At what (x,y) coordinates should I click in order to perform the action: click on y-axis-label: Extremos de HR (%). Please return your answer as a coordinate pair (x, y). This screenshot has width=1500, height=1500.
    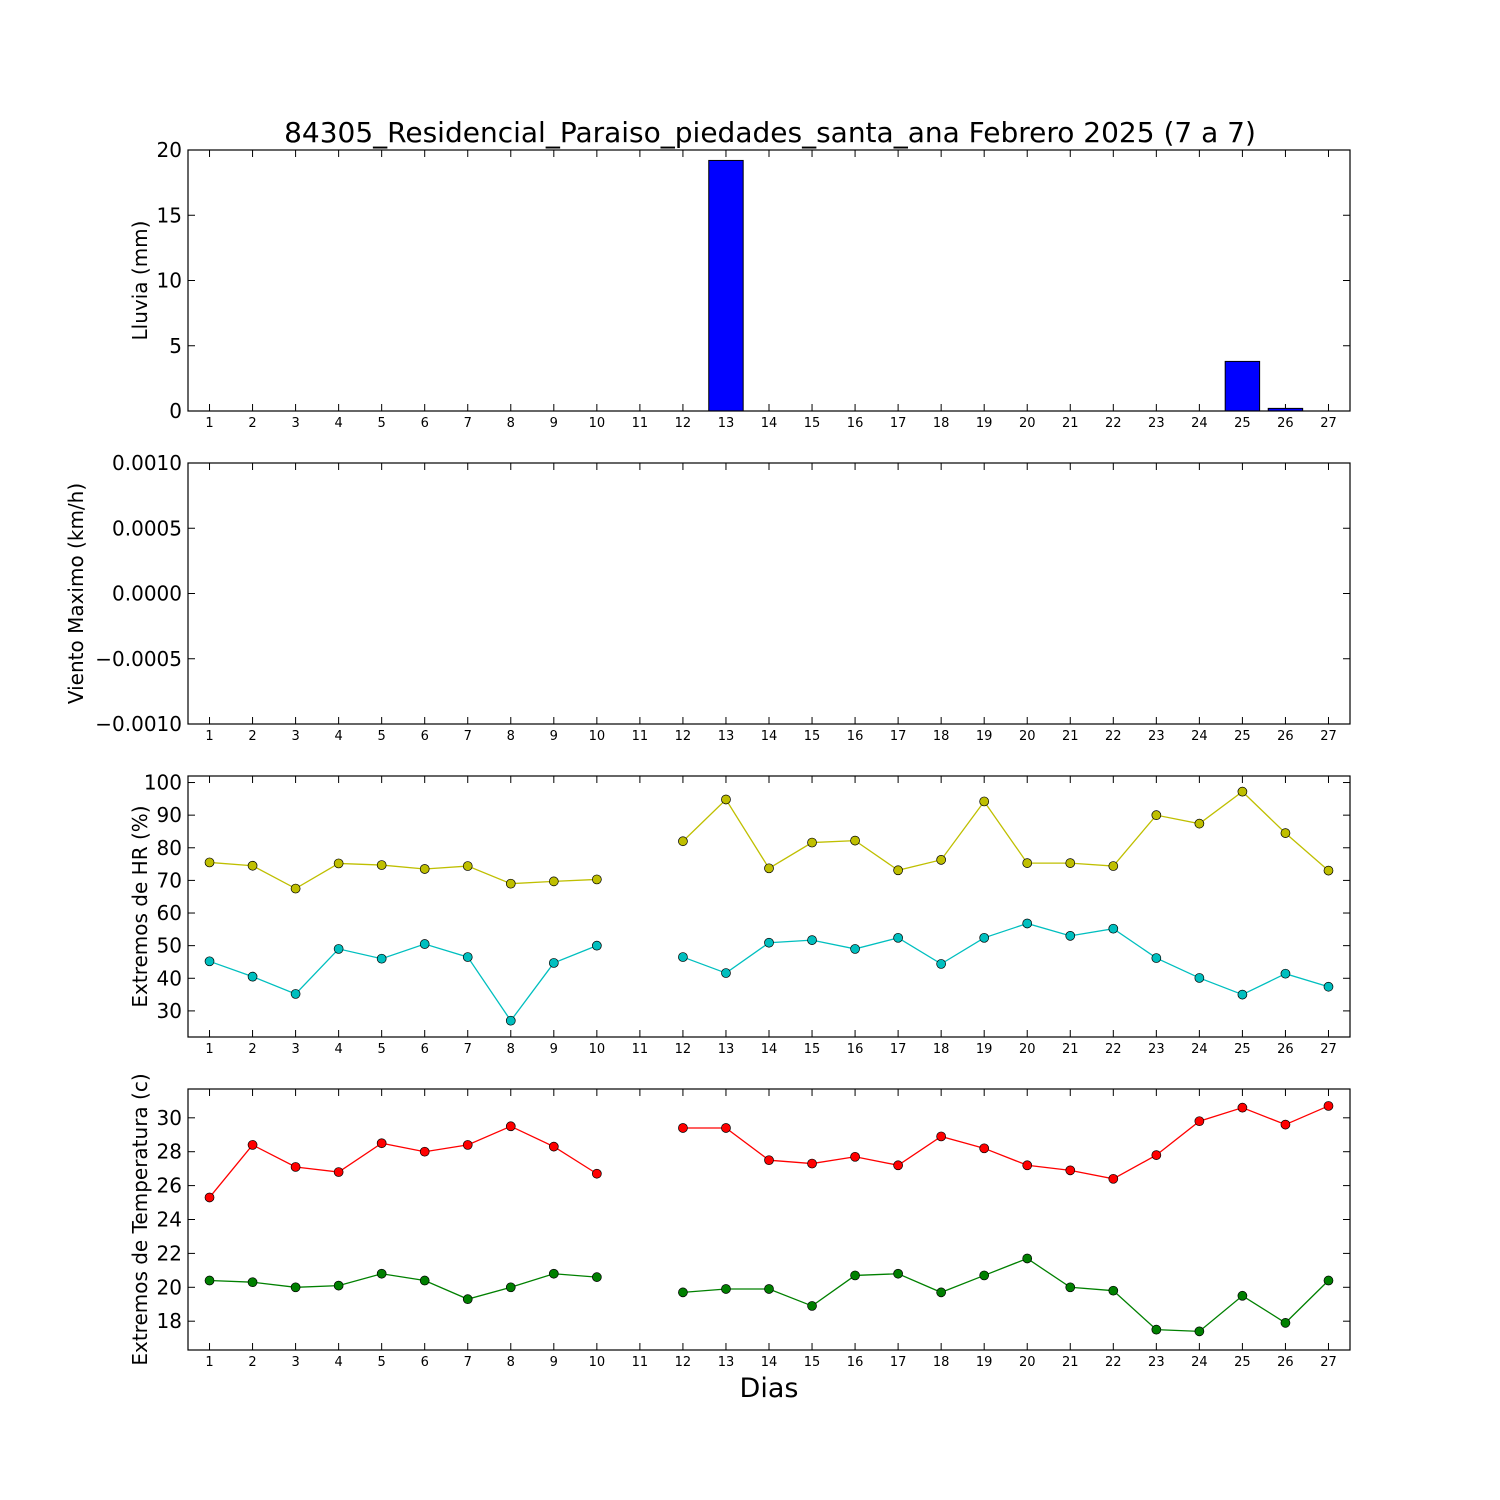
    Looking at the image, I should click on (140, 906).